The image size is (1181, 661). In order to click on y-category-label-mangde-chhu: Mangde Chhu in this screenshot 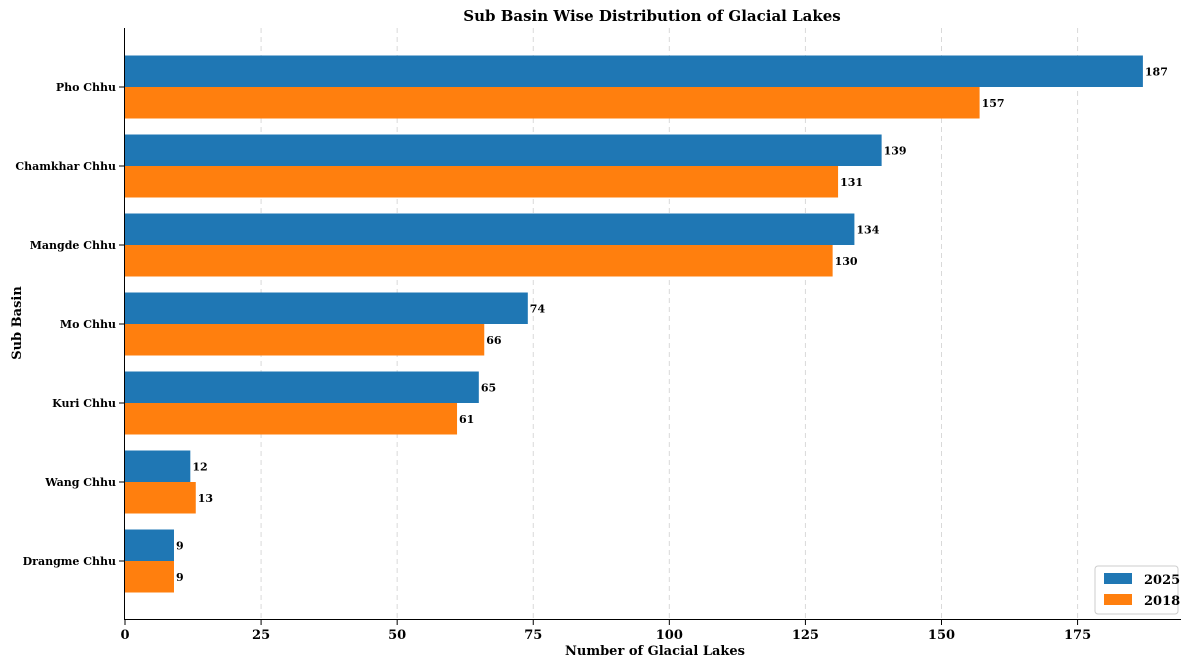, I will do `click(73, 245)`.